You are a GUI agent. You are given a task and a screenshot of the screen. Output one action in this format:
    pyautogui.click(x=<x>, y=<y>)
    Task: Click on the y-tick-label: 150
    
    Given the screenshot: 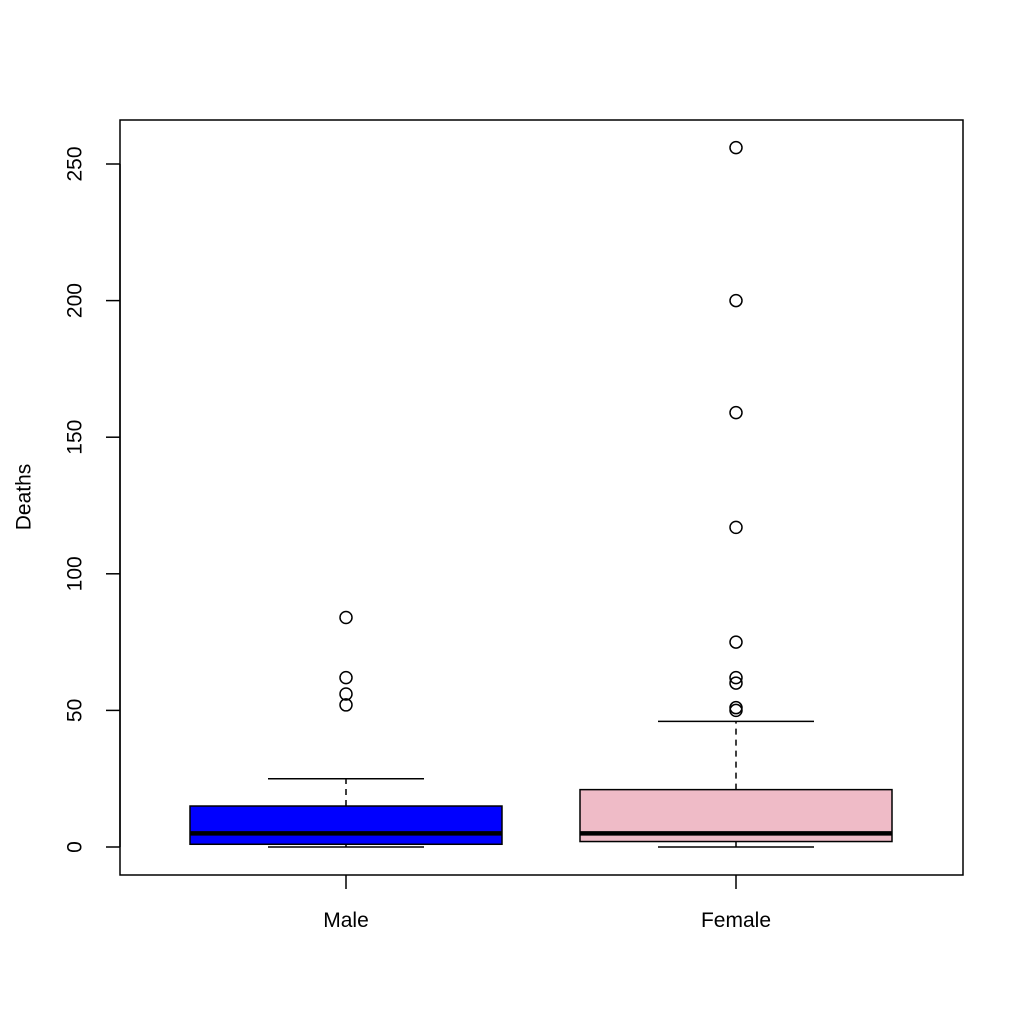 What is the action you would take?
    pyautogui.click(x=75, y=437)
    